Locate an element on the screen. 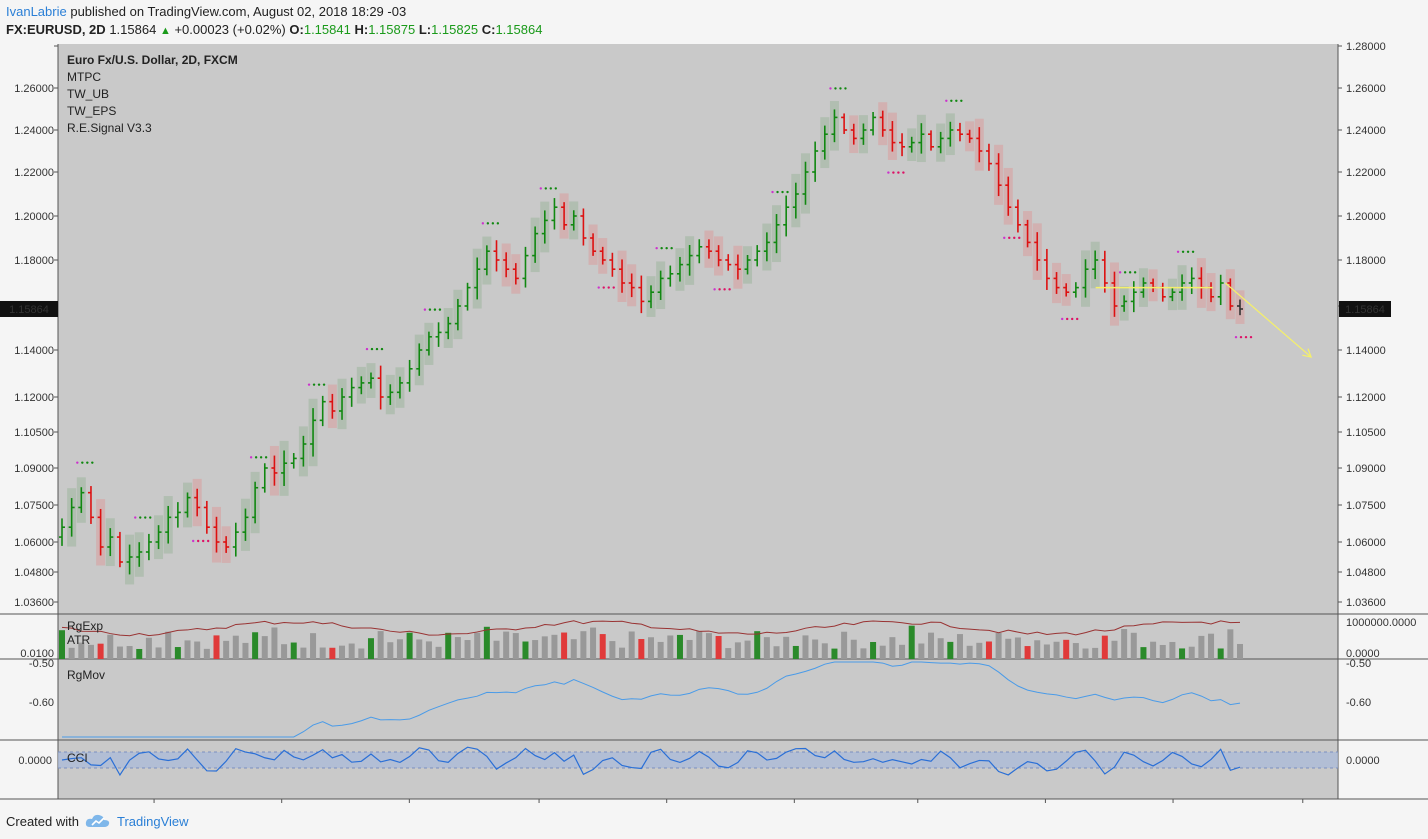 Image resolution: width=1428 pixels, height=839 pixels. last-price-box-left is located at coordinates (29, 308).